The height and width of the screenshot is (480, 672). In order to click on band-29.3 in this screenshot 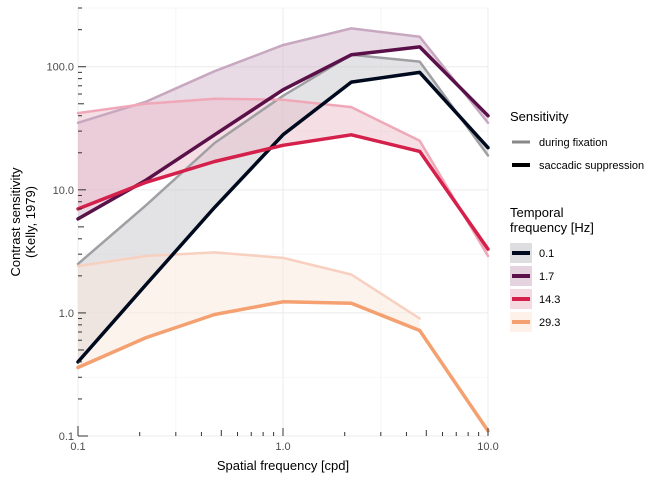, I will do `click(249, 310)`.